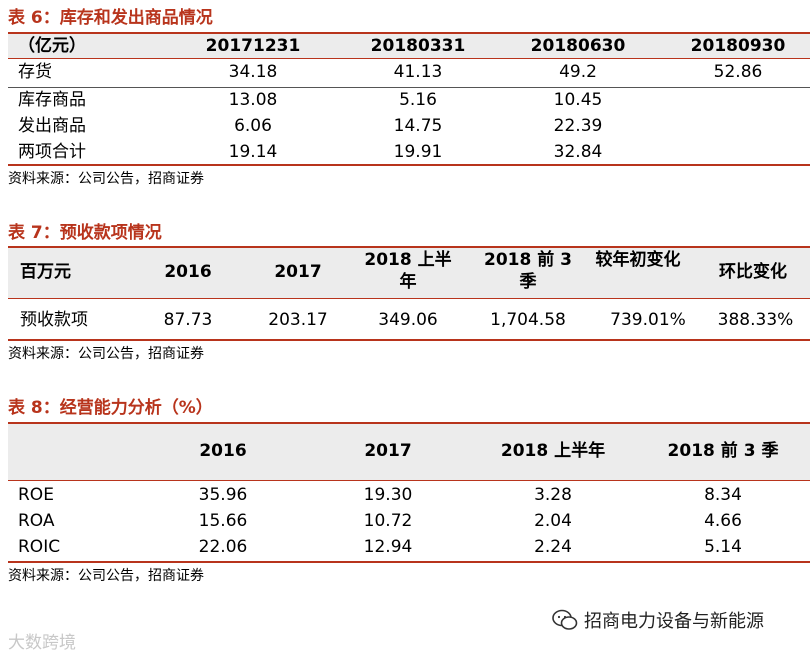  What do you see at coordinates (388, 451) in the screenshot?
I see `table8-header-col2: 2017` at bounding box center [388, 451].